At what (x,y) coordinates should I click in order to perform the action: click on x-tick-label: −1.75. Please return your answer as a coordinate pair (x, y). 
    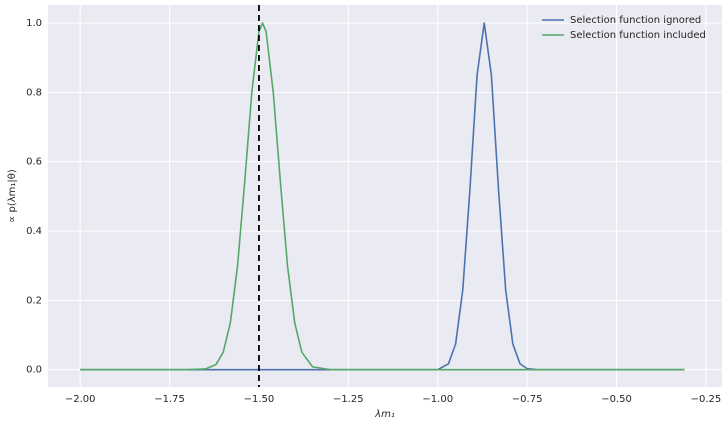
    Looking at the image, I should click on (169, 399).